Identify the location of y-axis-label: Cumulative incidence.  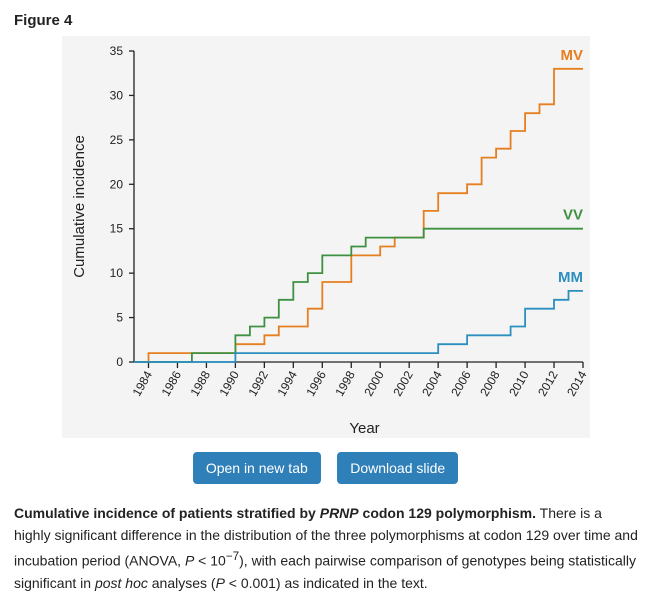
(79, 206).